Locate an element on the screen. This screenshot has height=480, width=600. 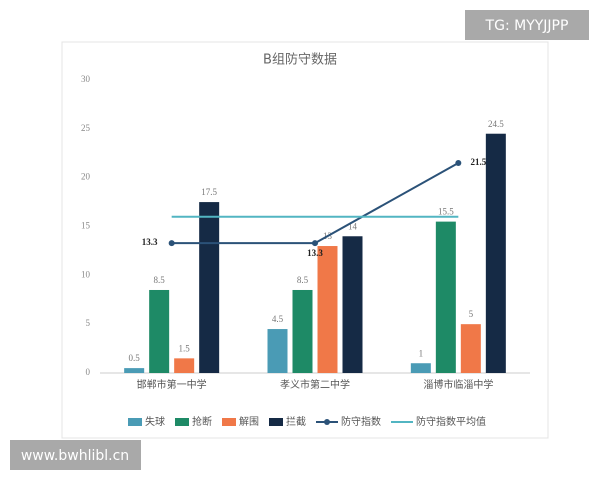
x-tick-label: 邯郸市第一中学 is located at coordinates (172, 384).